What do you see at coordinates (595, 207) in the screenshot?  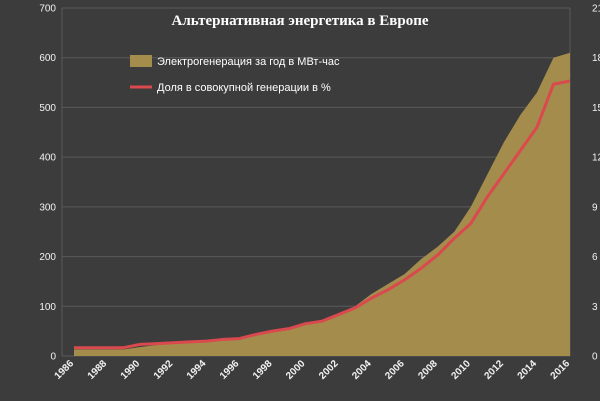 I see `y-right-tick-label: 9` at bounding box center [595, 207].